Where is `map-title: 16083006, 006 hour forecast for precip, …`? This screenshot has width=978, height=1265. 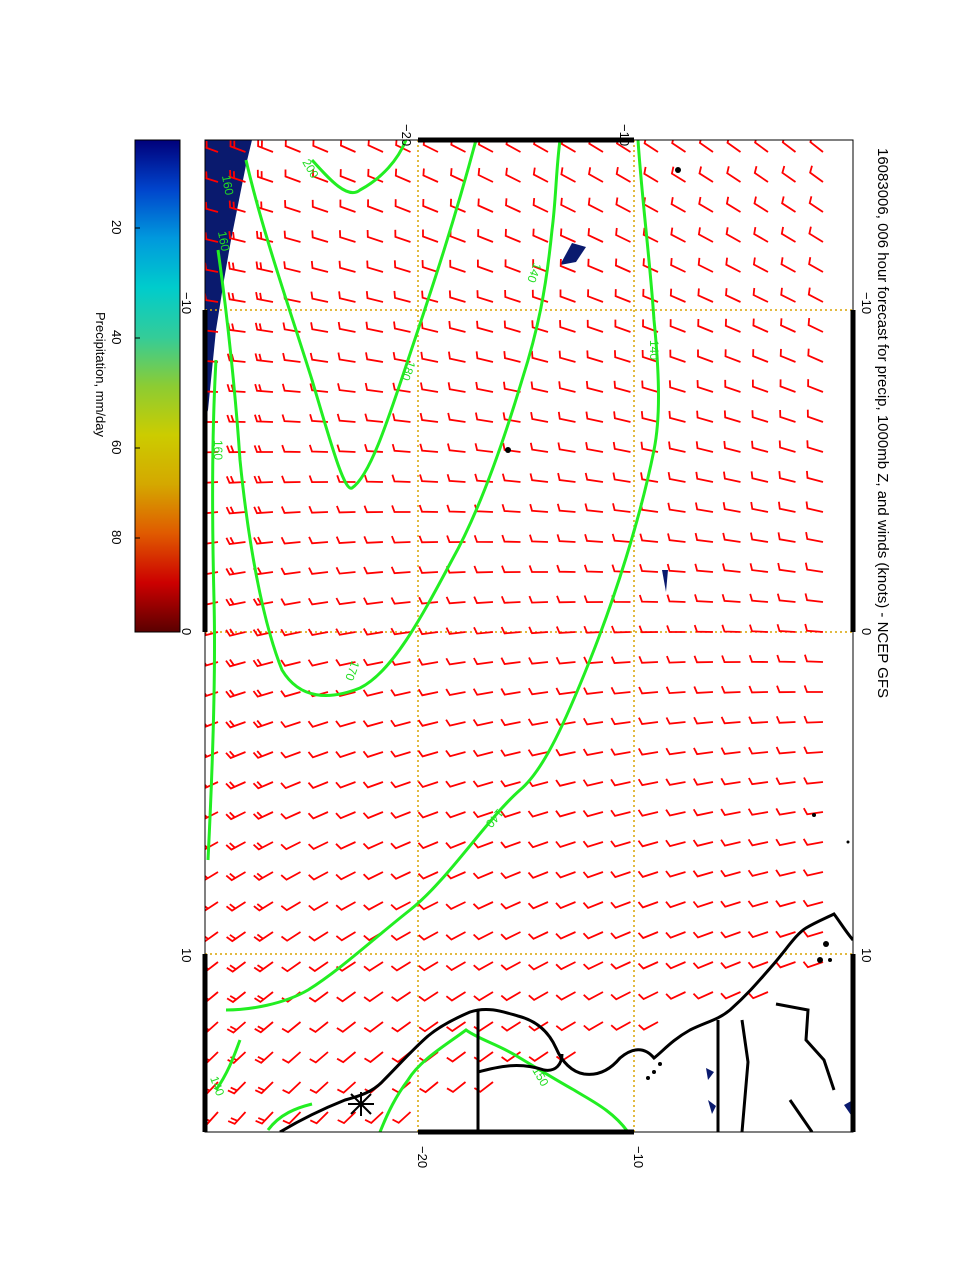 map-title: 16083006, 006 hour forecast for precip, … is located at coordinates (882, 423).